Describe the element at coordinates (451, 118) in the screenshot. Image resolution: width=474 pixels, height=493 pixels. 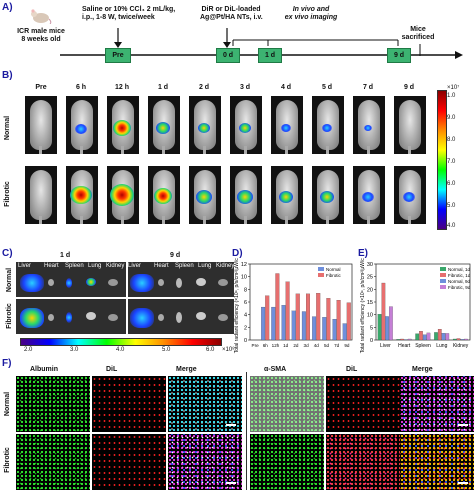
I see `scale-tick: 9.0` at that location.